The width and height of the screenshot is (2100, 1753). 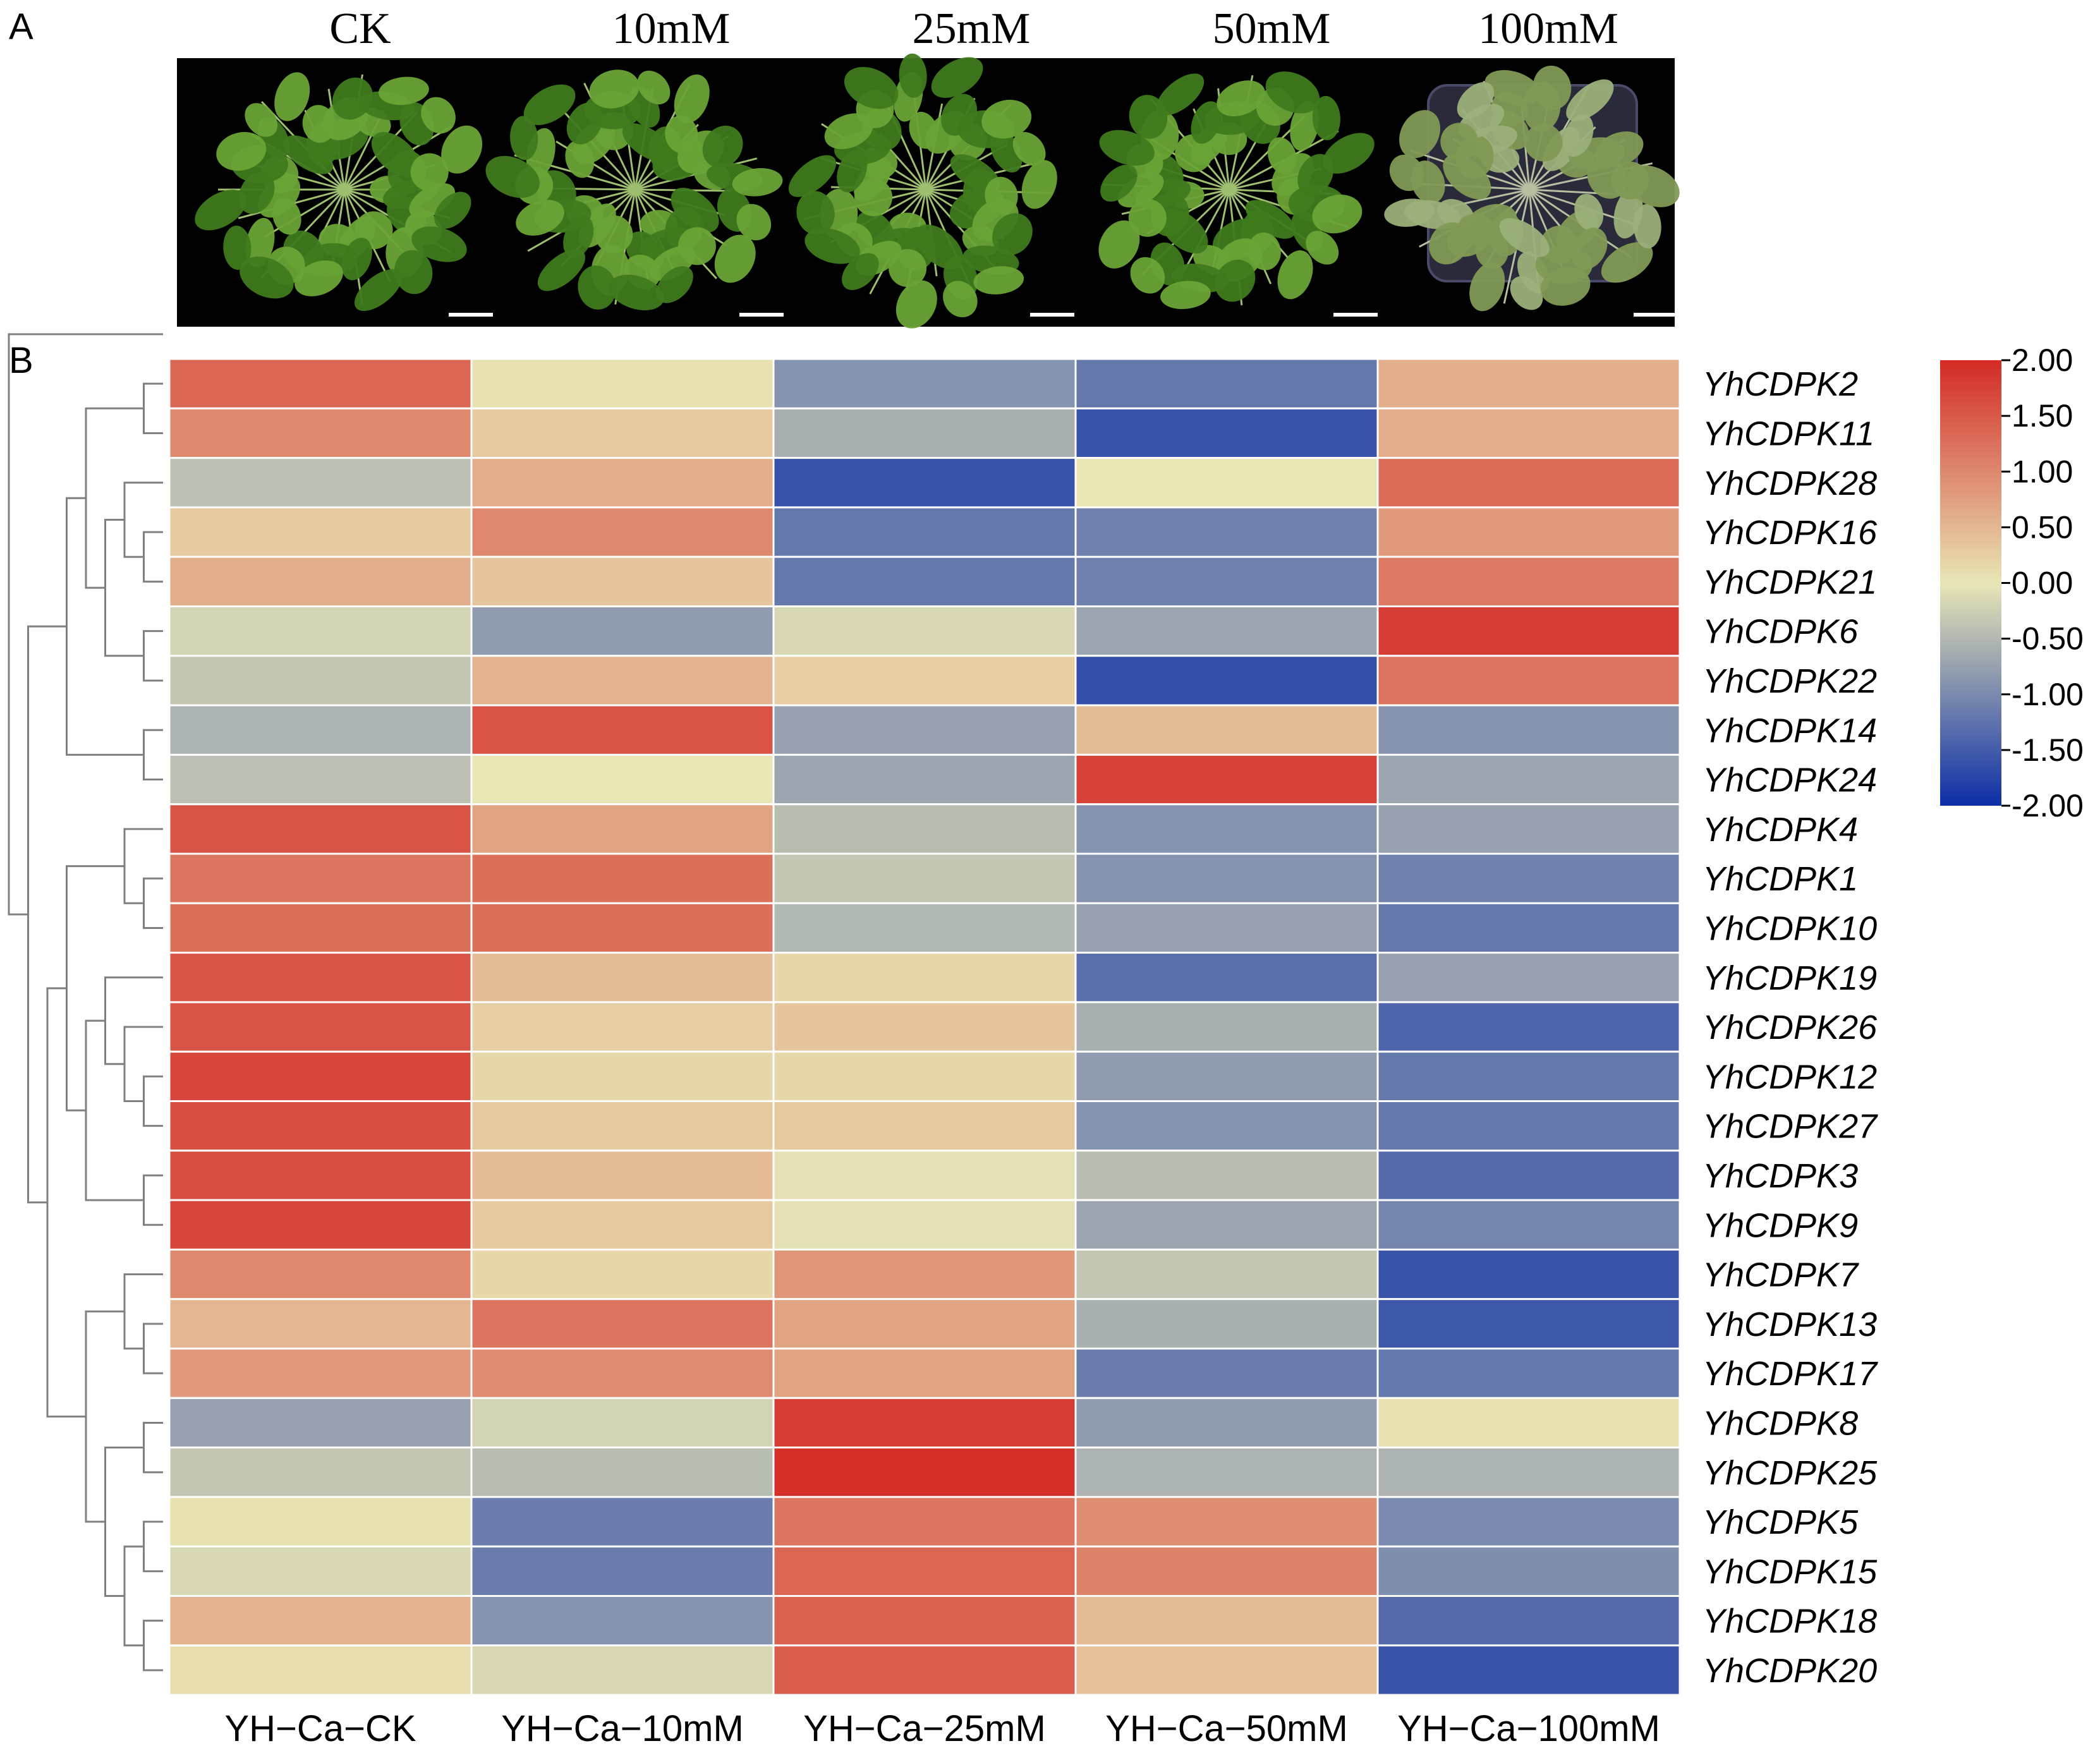 I want to click on gene-label-yhcdpk4: YhCDPK4, so click(x=1780, y=830).